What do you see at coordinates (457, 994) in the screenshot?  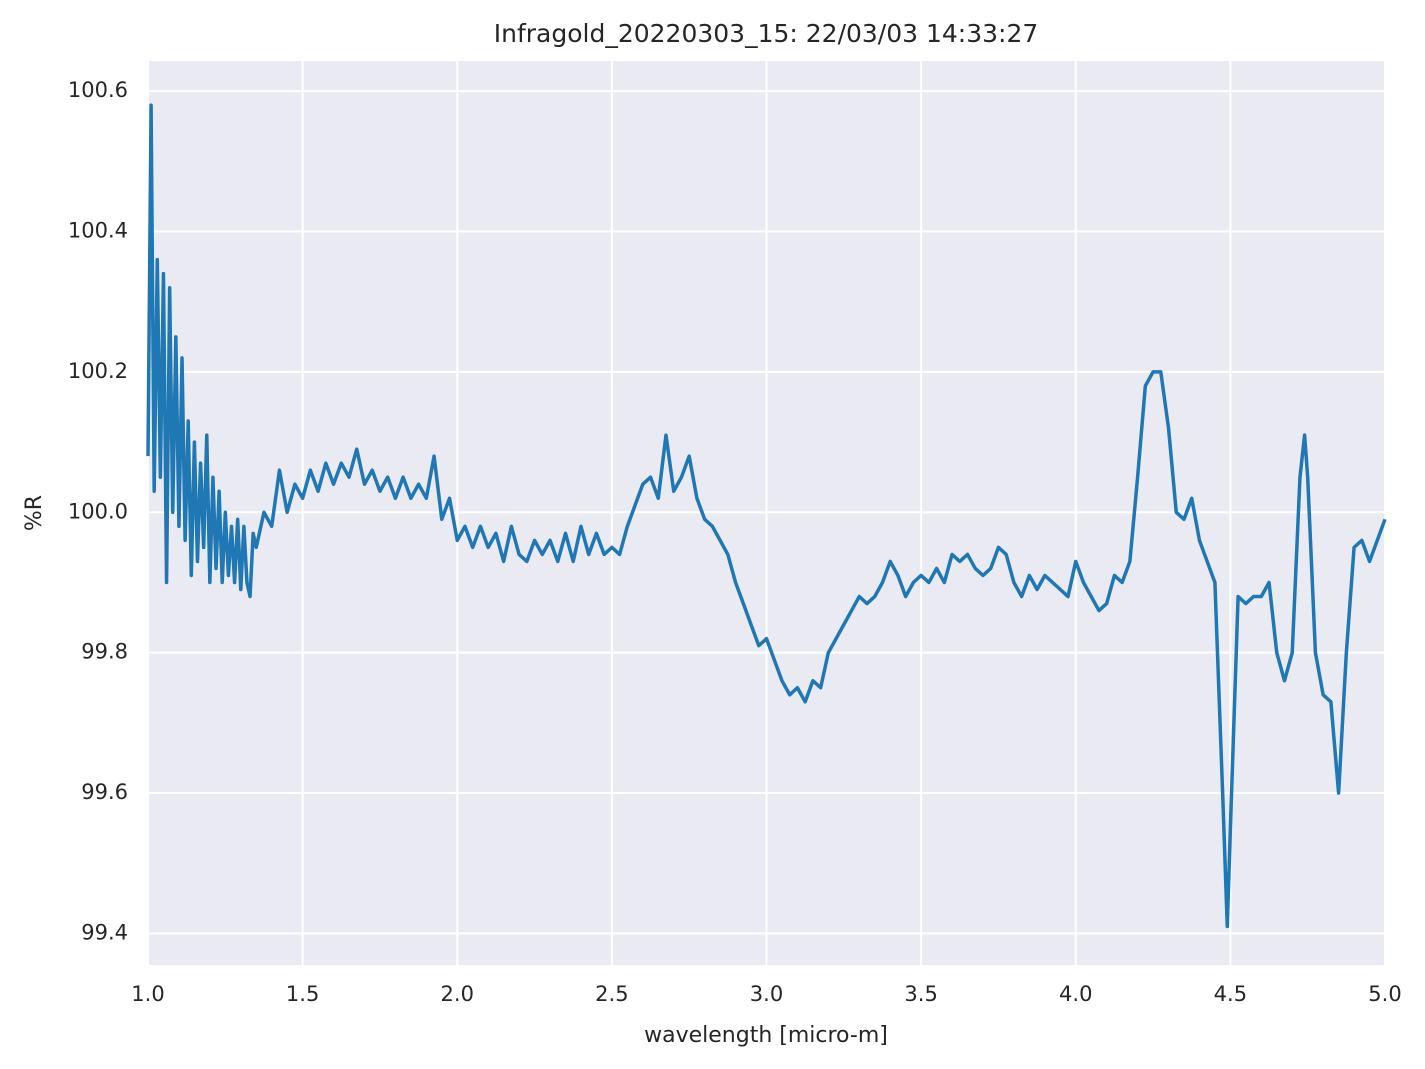 I see `x-tick-label: 2.0` at bounding box center [457, 994].